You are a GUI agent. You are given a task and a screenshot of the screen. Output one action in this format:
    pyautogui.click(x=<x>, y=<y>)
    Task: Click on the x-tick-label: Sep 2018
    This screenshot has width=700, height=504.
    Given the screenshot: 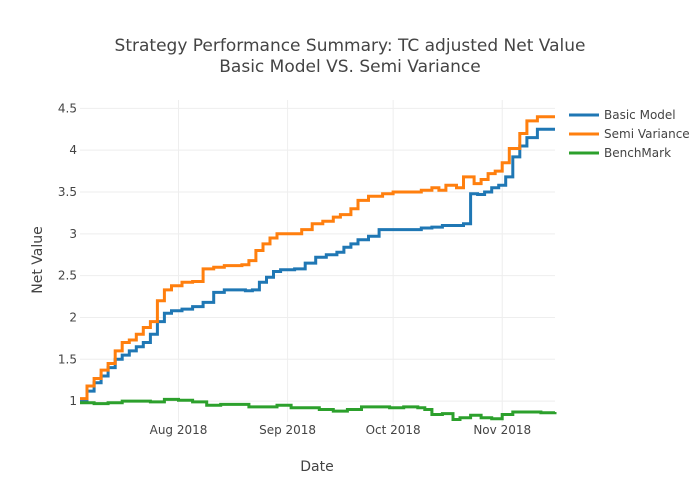 What is the action you would take?
    pyautogui.click(x=287, y=430)
    